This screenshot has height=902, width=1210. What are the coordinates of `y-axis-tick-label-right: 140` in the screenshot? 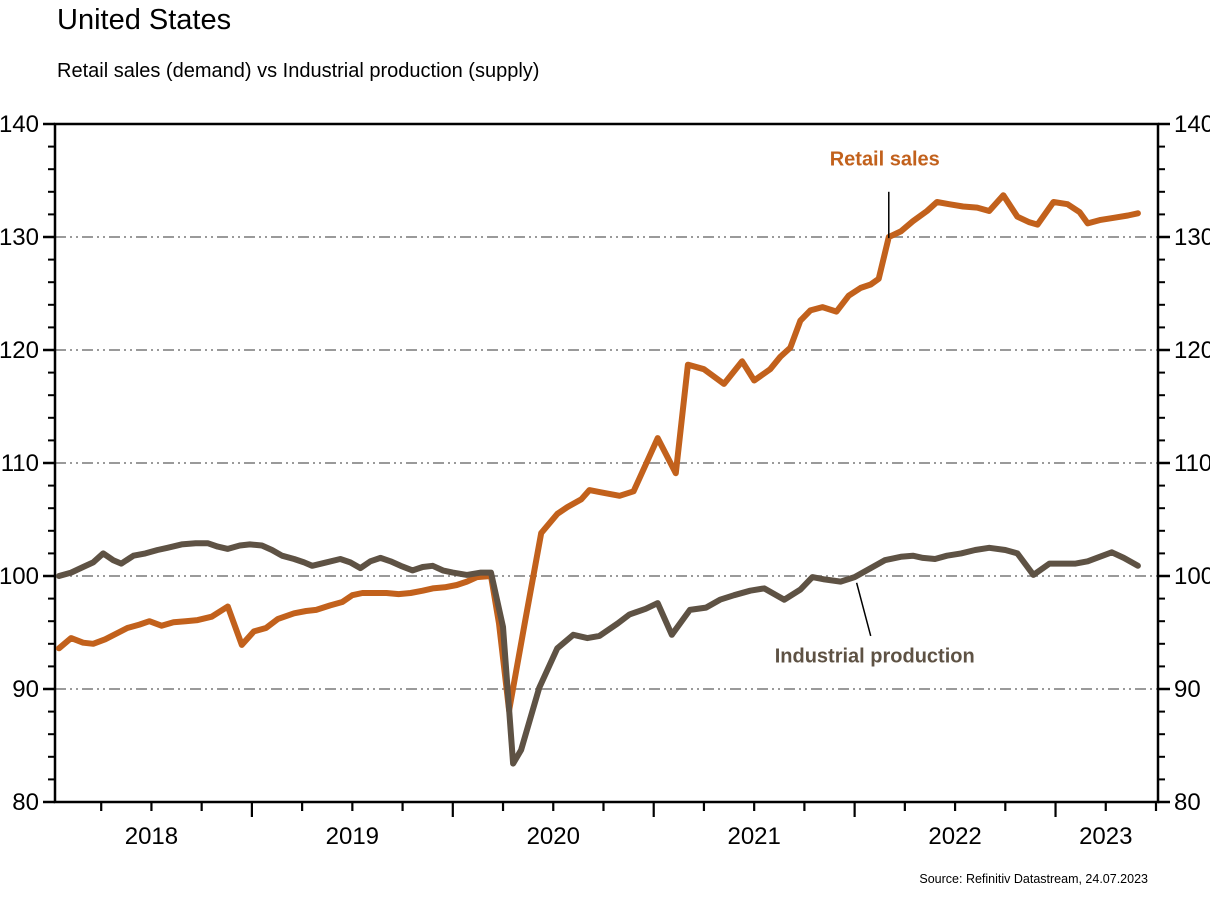 It's located at (1192, 124).